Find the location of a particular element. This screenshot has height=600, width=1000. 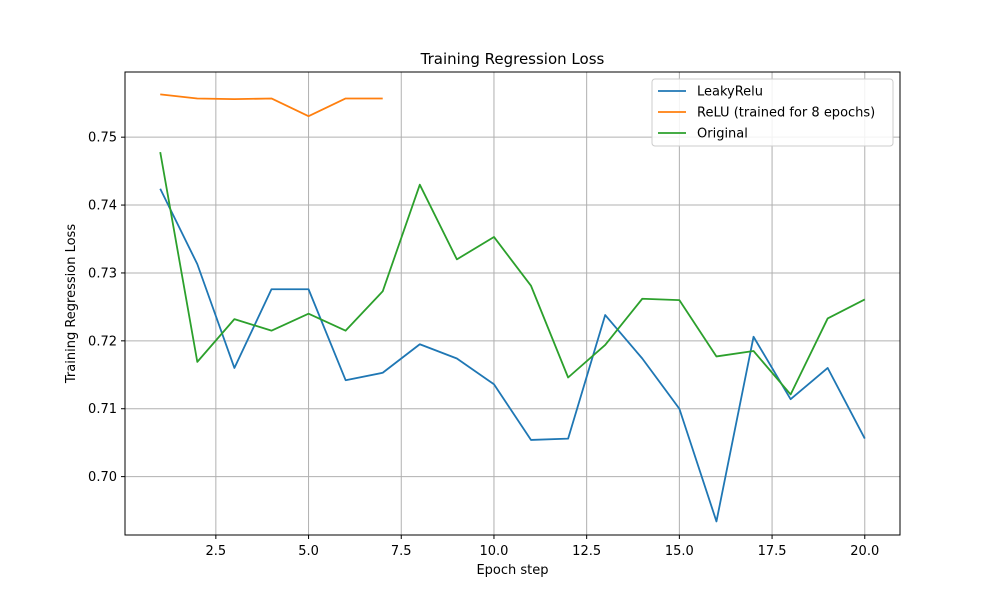

x-tick-label: 7.5 is located at coordinates (401, 551).